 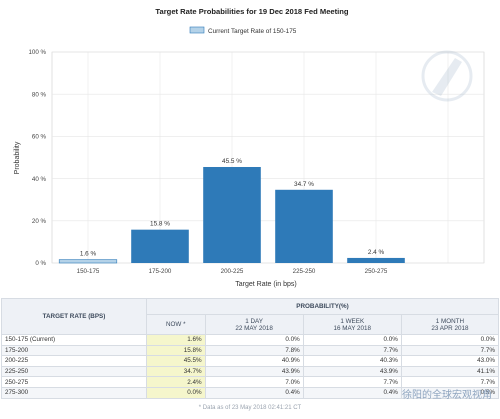 I want to click on cell-1-day: 0.4%, so click(x=254, y=392).